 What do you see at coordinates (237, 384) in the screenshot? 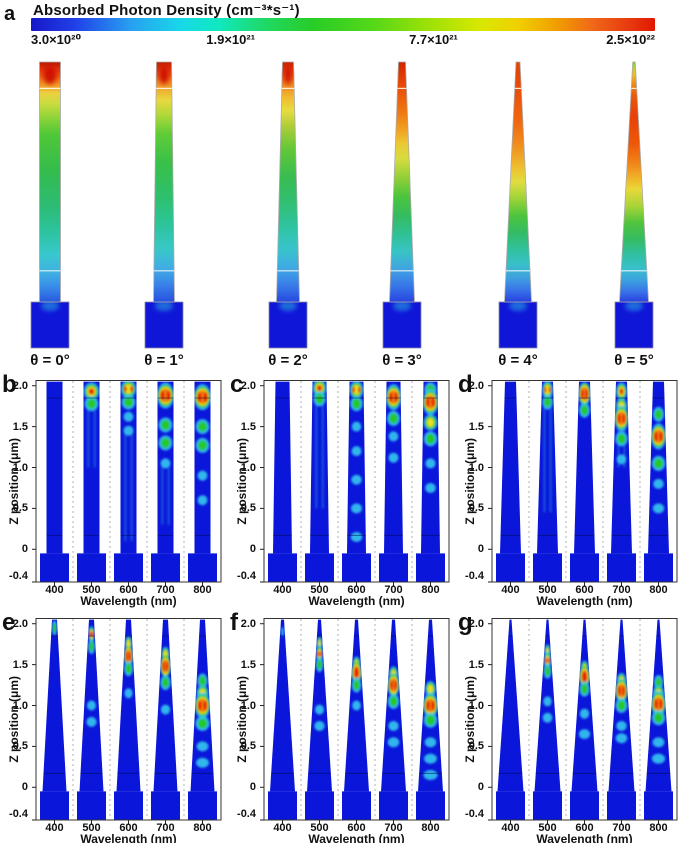
I see `panel-label-c: c` at bounding box center [237, 384].